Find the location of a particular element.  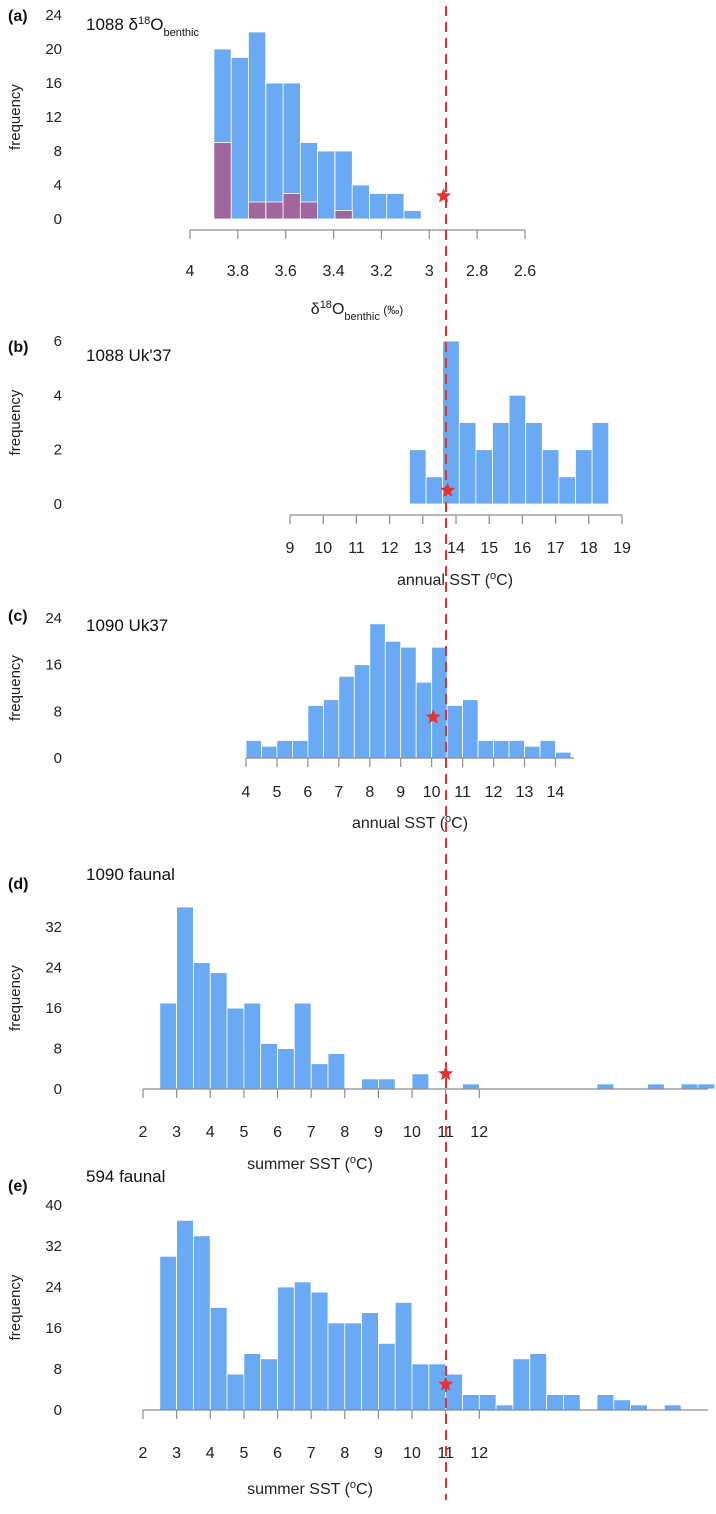

panel-letter: (a) is located at coordinates (18, 16).